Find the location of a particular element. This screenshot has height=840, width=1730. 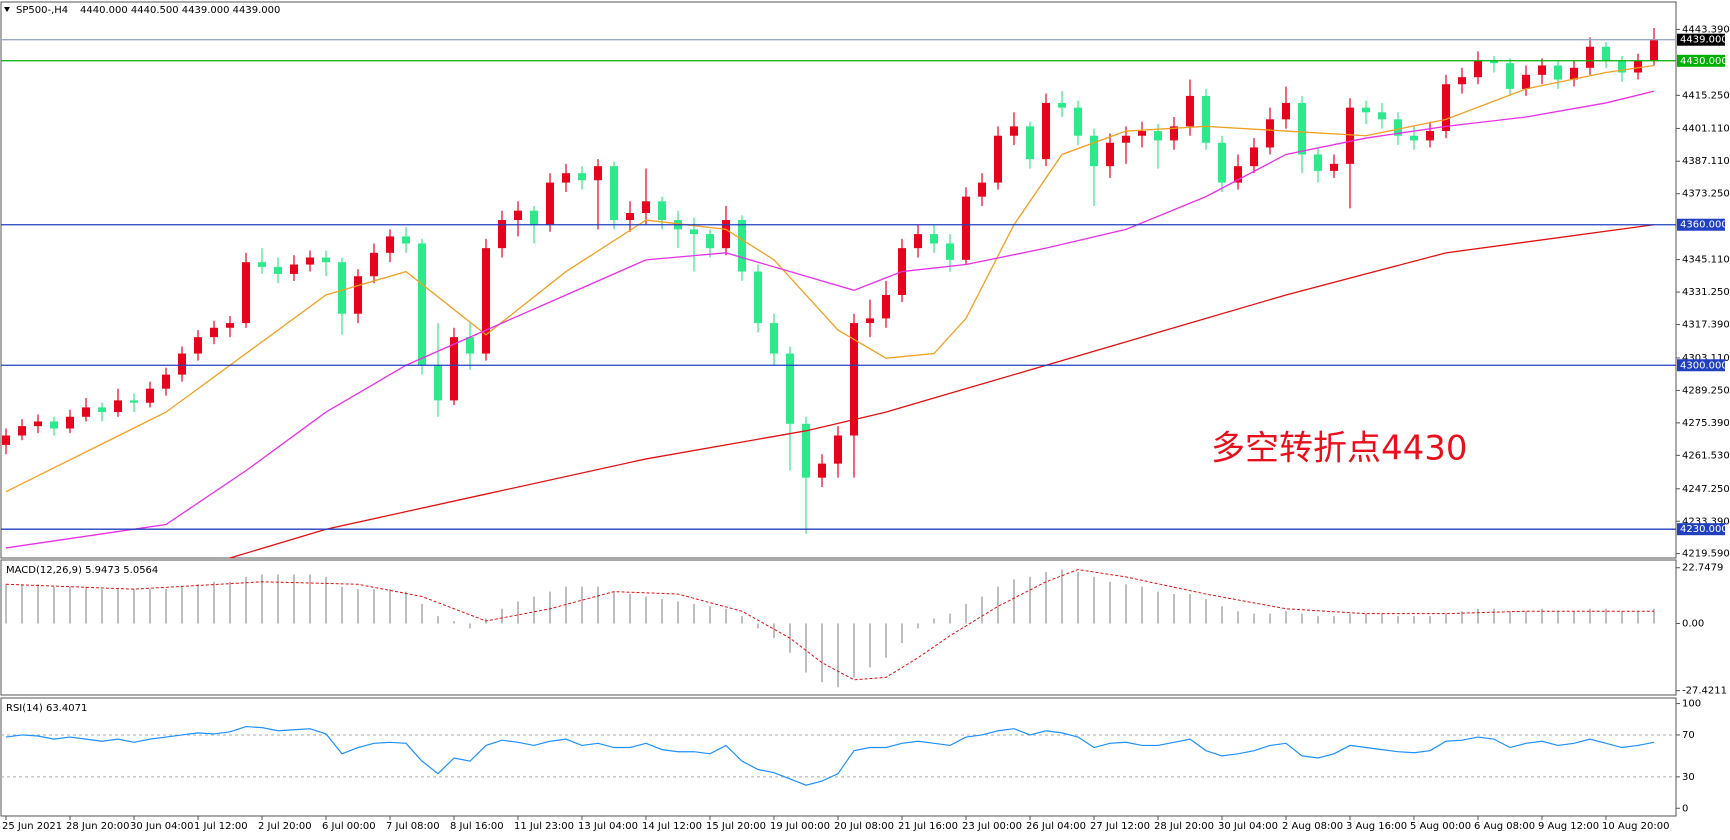

x-tick-label: 23 Jul 00:00 is located at coordinates (992, 826).